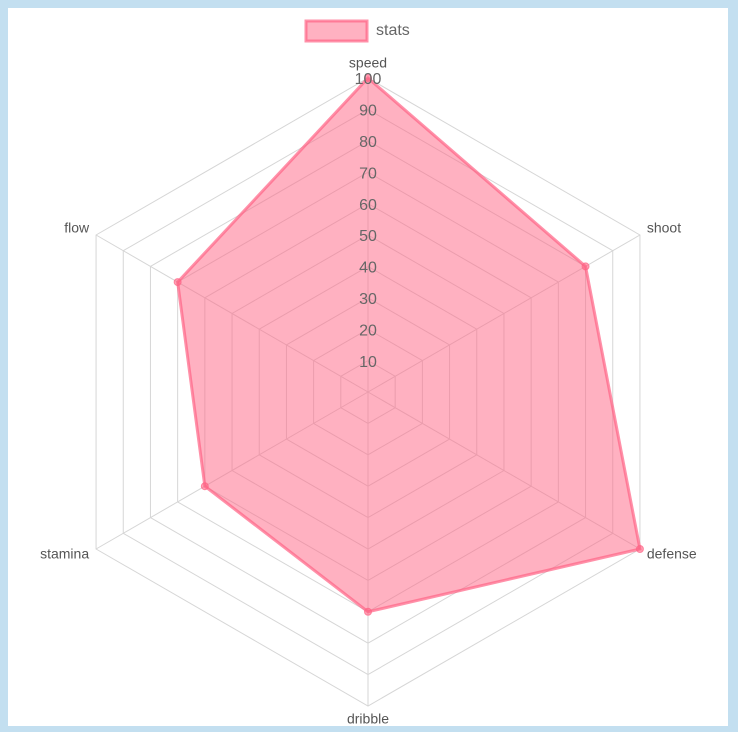 The image size is (738, 732). I want to click on category-label: shoot, so click(664, 228).